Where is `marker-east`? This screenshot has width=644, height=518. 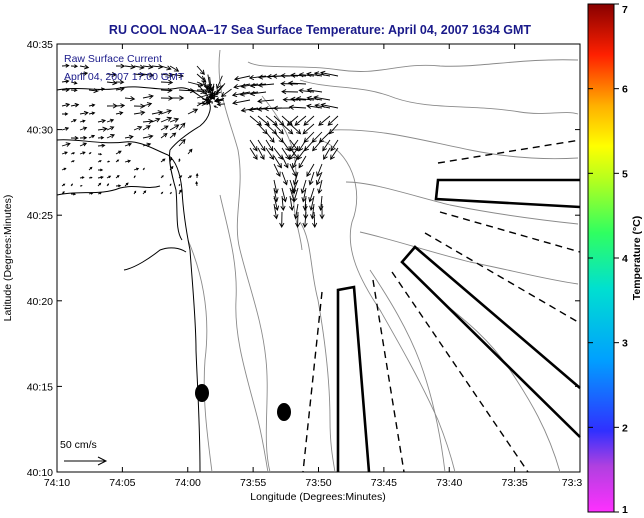 marker-east is located at coordinates (284, 412).